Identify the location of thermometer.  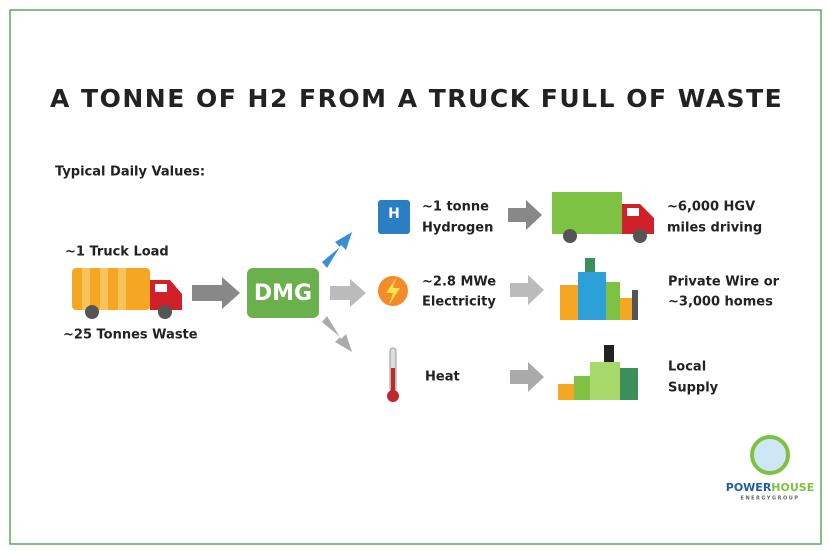
(393, 374).